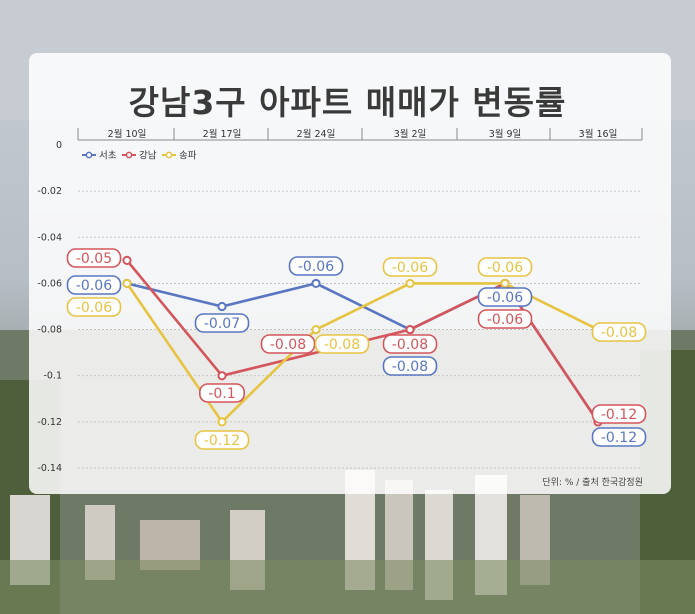 Image resolution: width=695 pixels, height=614 pixels. What do you see at coordinates (316, 134) in the screenshot?
I see `x-tick-label: 2월 24일` at bounding box center [316, 134].